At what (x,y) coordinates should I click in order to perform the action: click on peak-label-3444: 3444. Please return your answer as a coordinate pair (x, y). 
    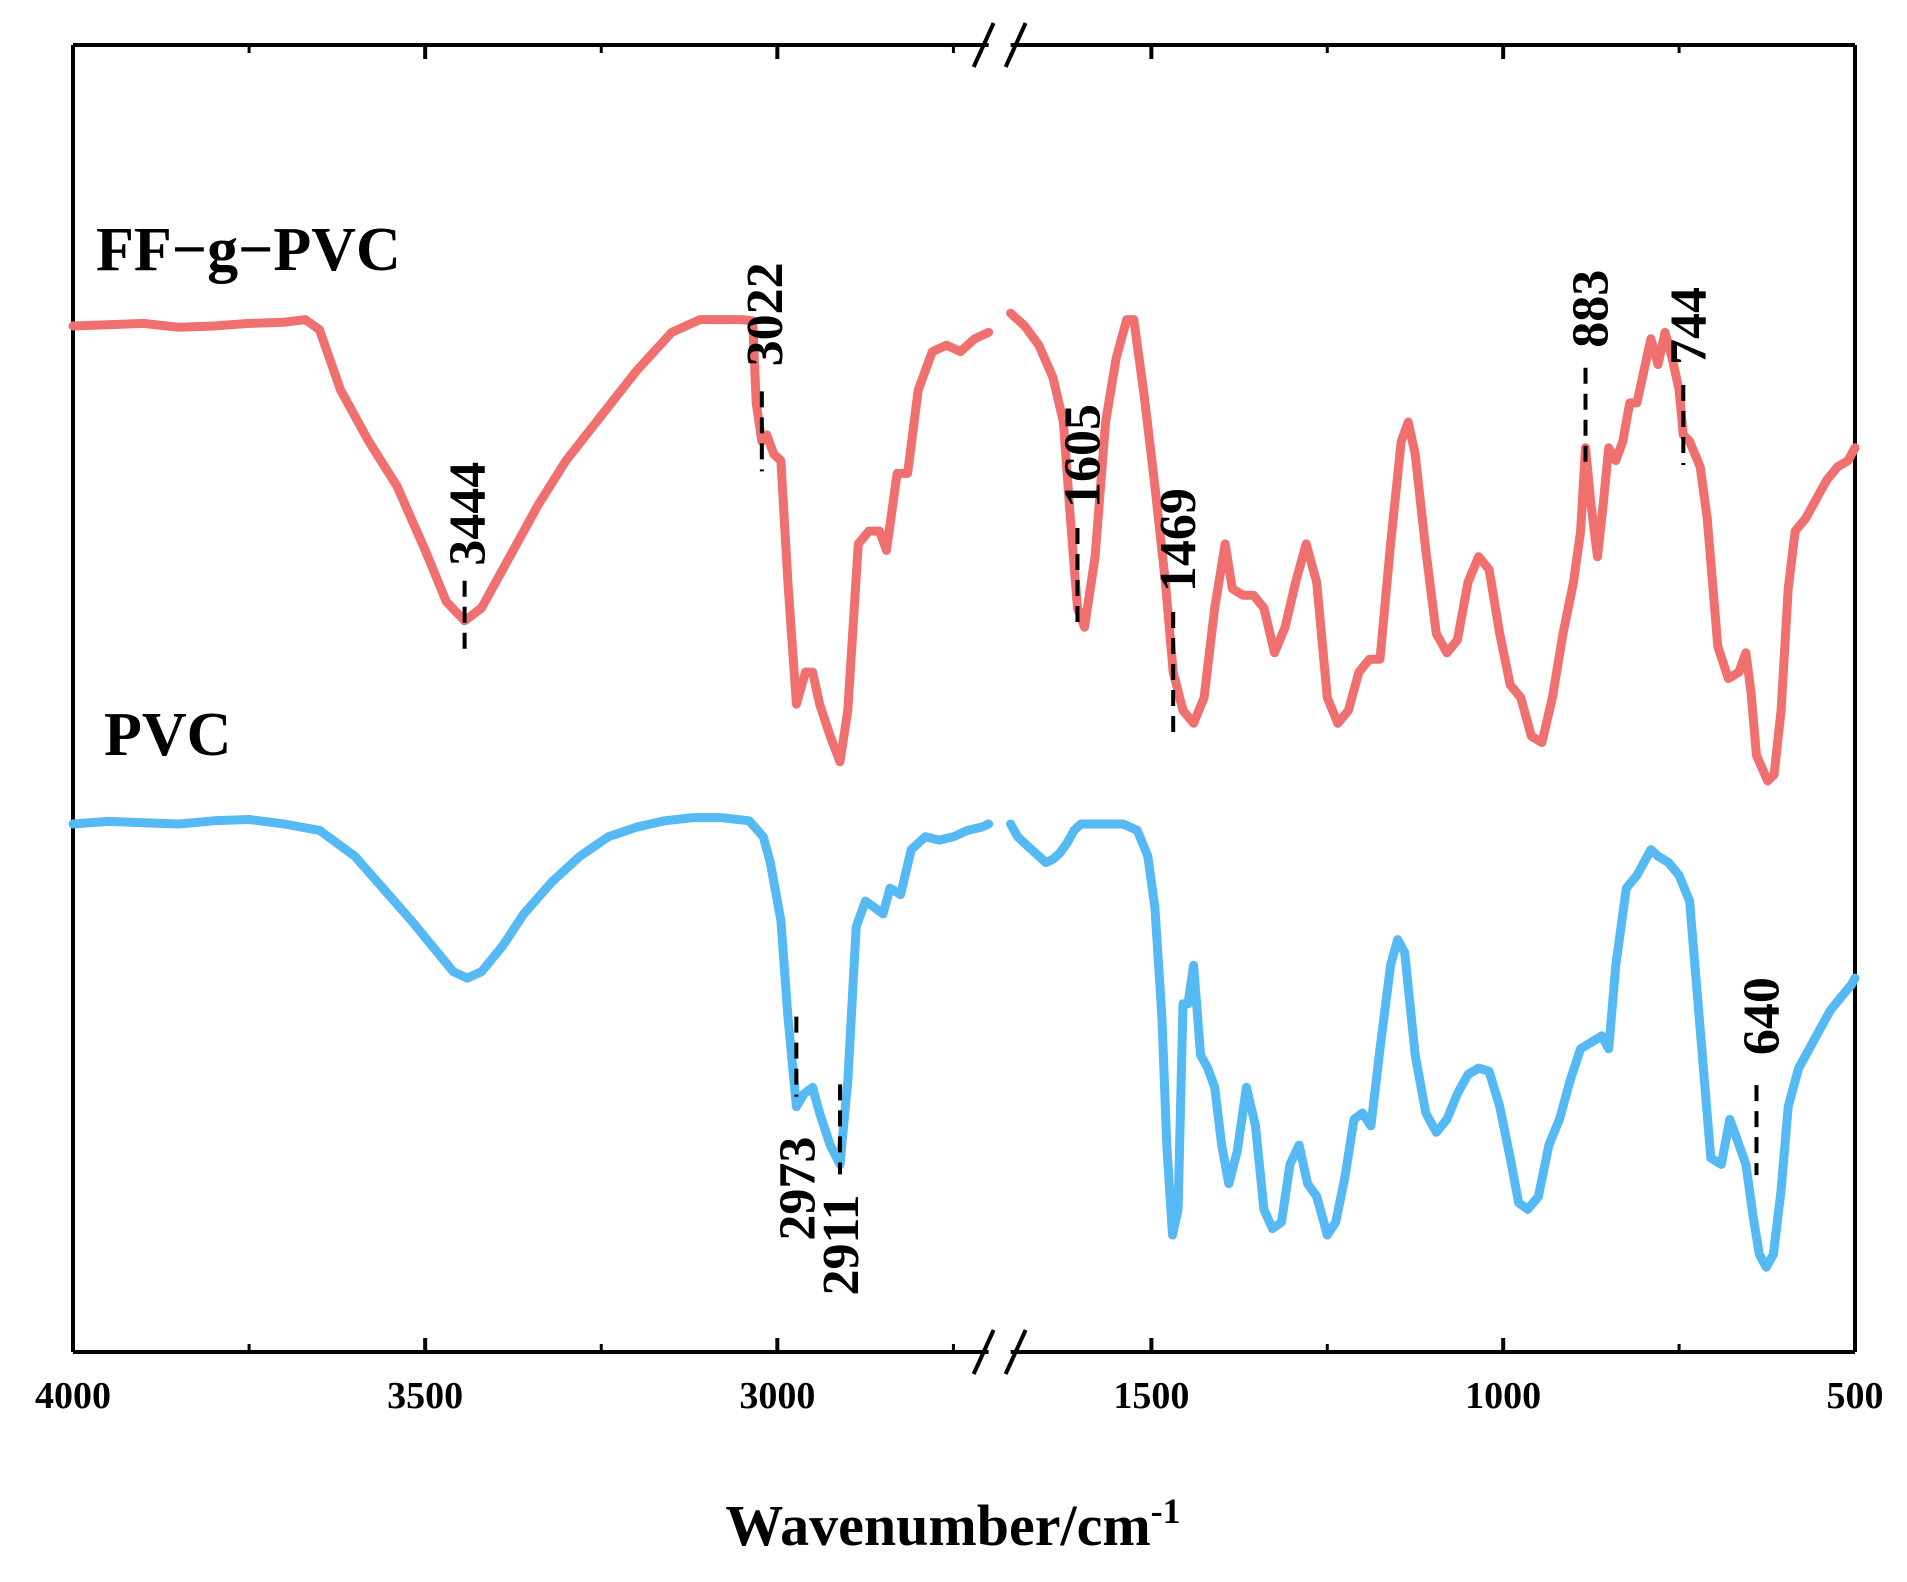
    Looking at the image, I should click on (468, 514).